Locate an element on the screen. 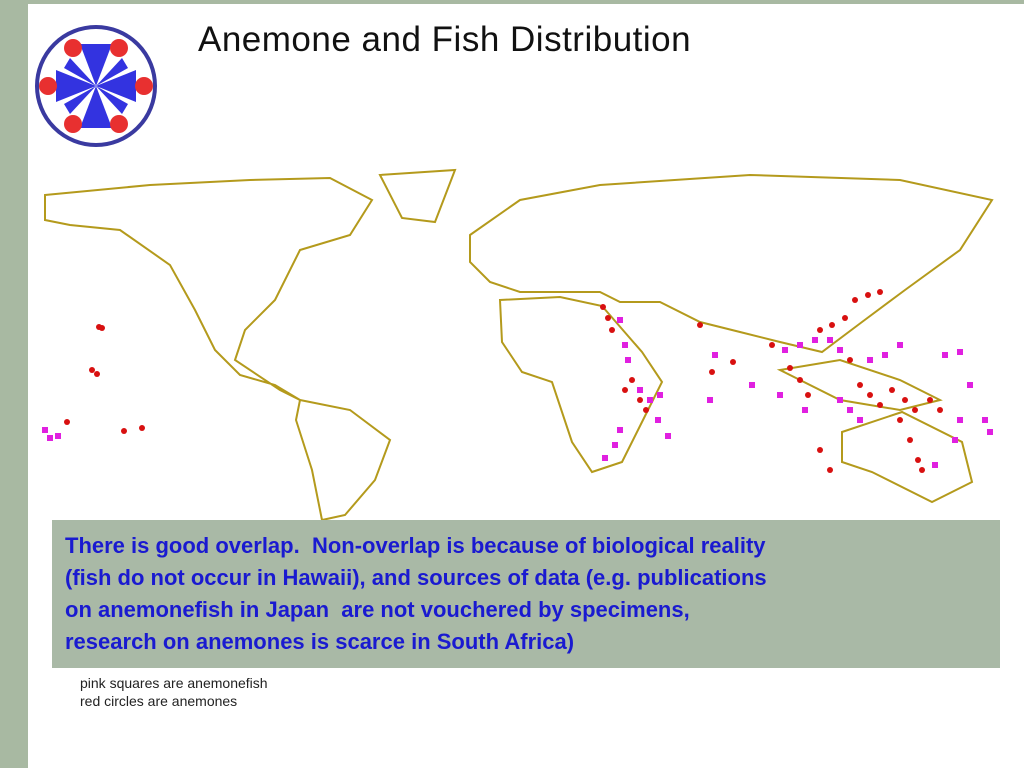 The image size is (1024, 768). logo is located at coordinates (96, 86).